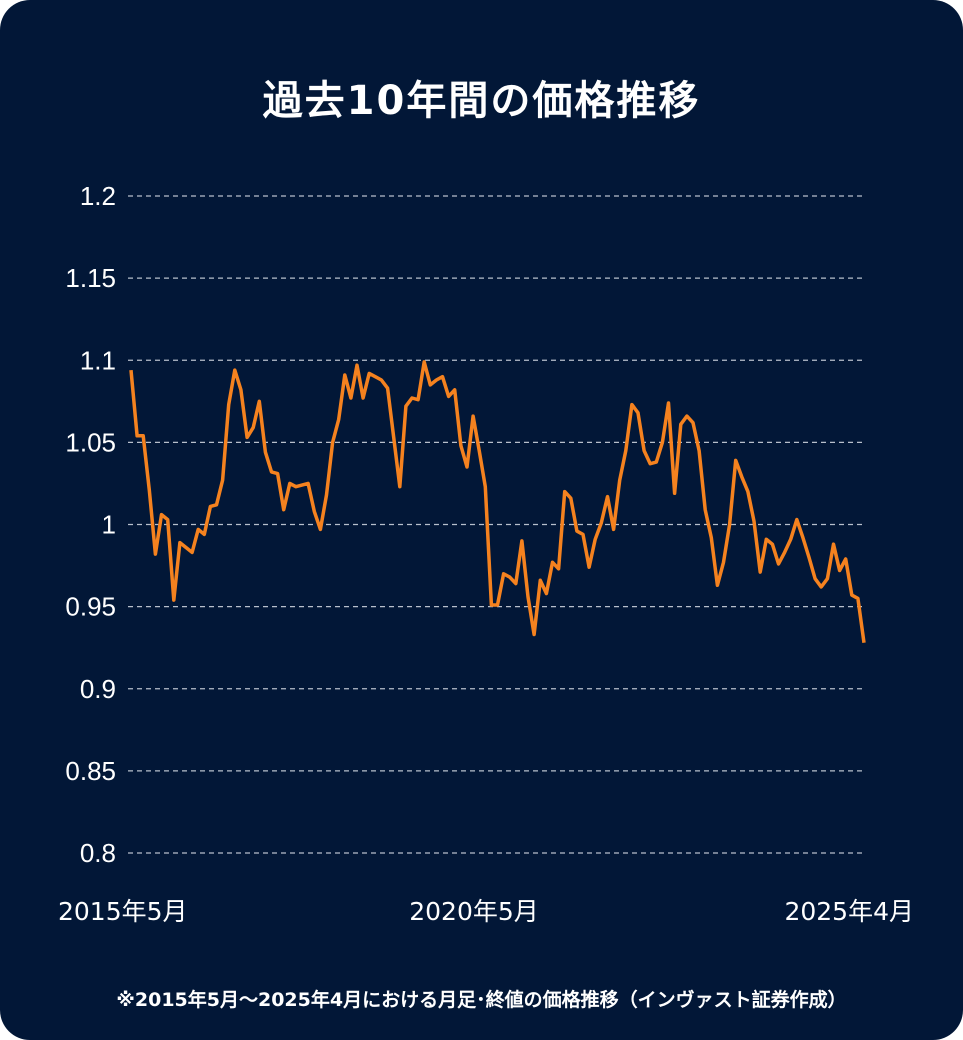 This screenshot has width=963, height=1040. Describe the element at coordinates (98, 360) in the screenshot. I see `y-tick-label: 1.1` at that location.